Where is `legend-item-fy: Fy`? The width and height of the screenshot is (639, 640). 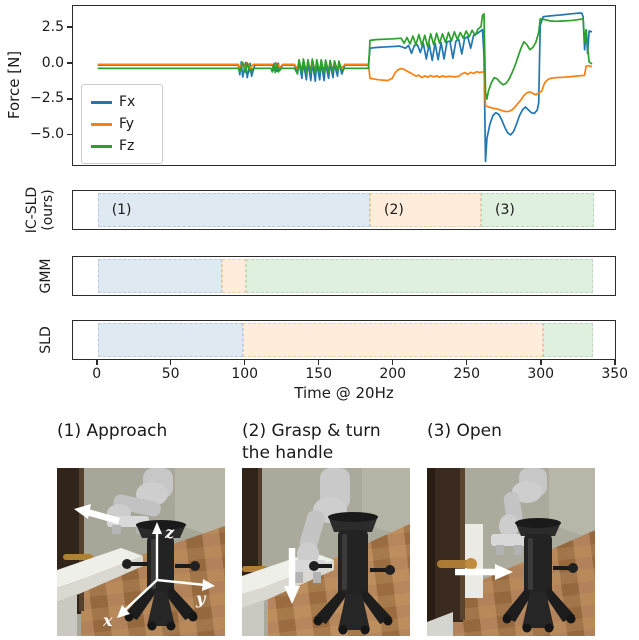 legend-item-fy: Fy is located at coordinates (122, 124).